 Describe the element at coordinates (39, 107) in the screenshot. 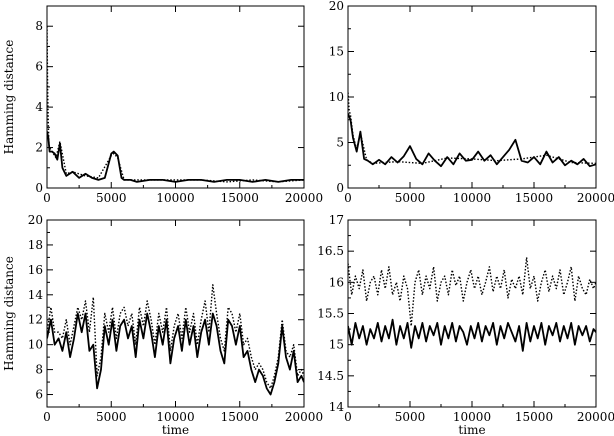

I see `y-tick-label: 4` at that location.